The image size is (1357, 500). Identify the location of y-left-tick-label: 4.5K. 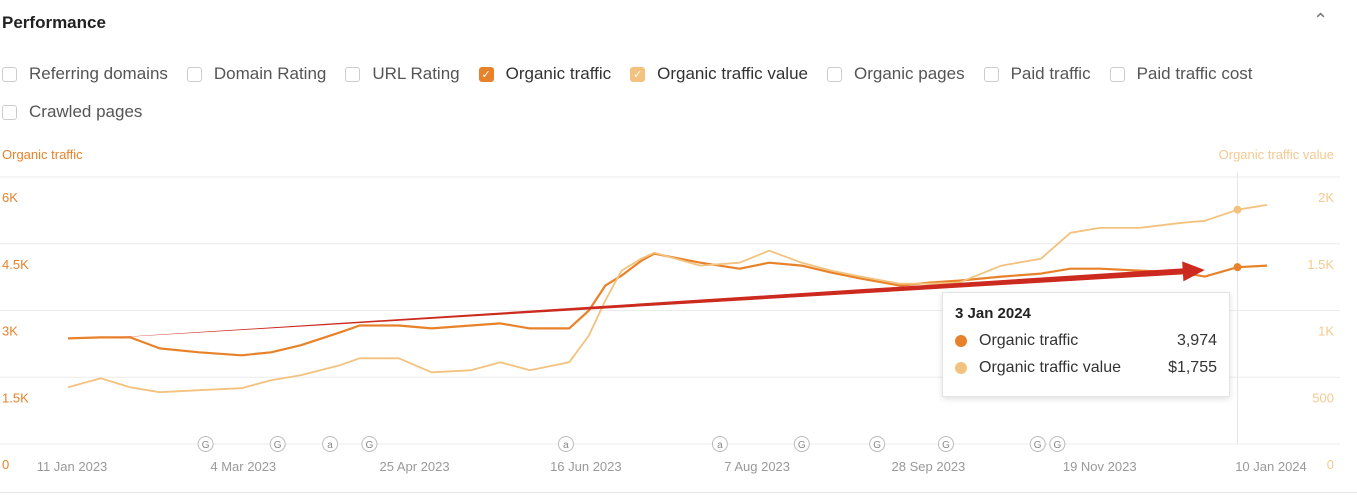
(15, 264).